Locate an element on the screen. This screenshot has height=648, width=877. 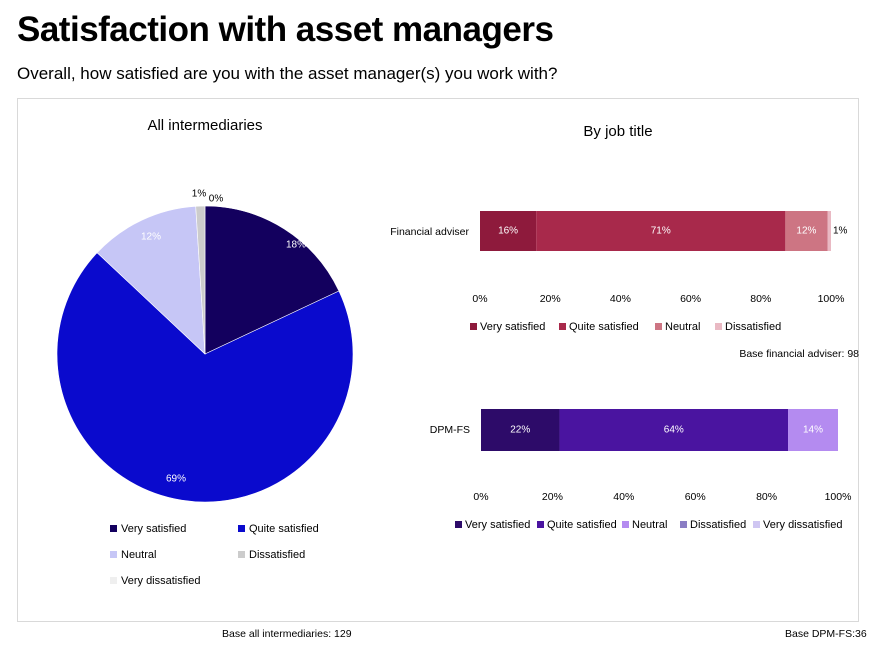
bar-data-label: 1% is located at coordinates (840, 231).